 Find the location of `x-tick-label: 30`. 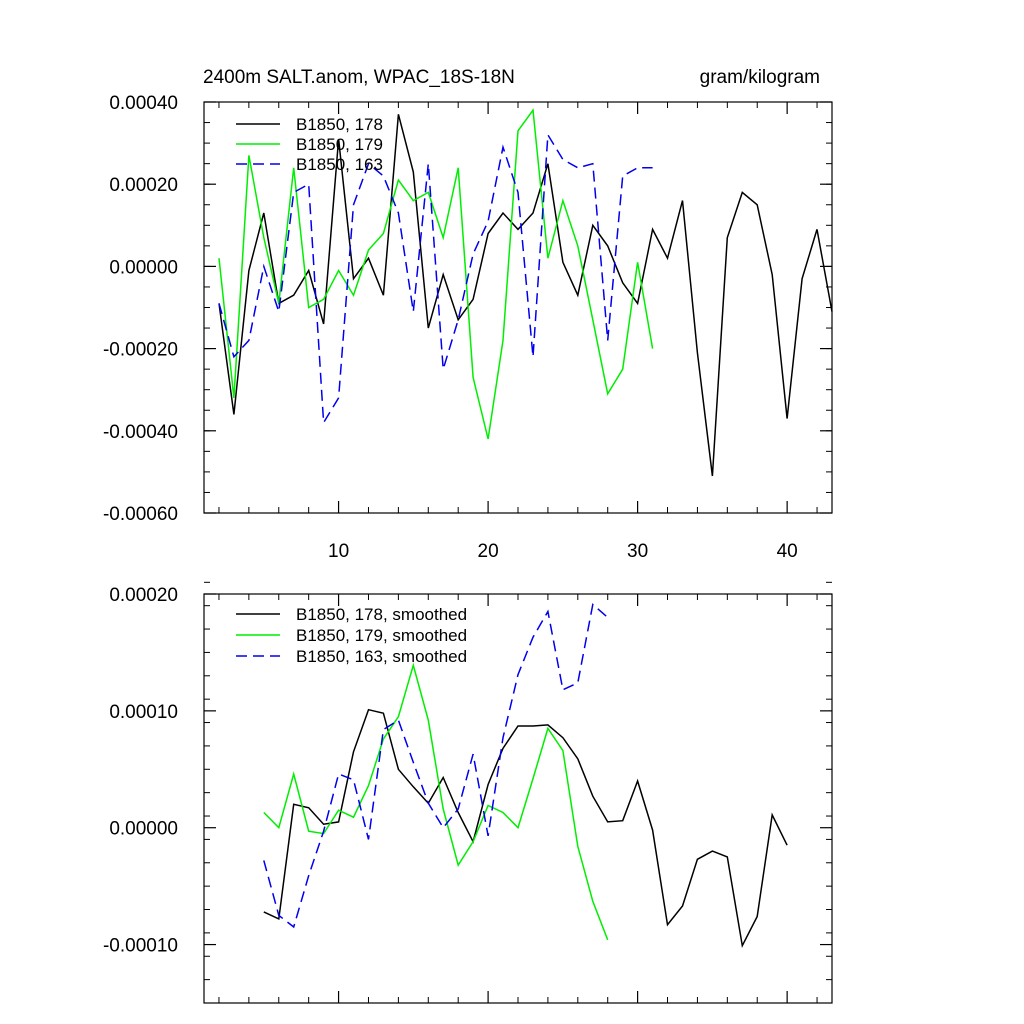

x-tick-label: 30 is located at coordinates (637, 551).